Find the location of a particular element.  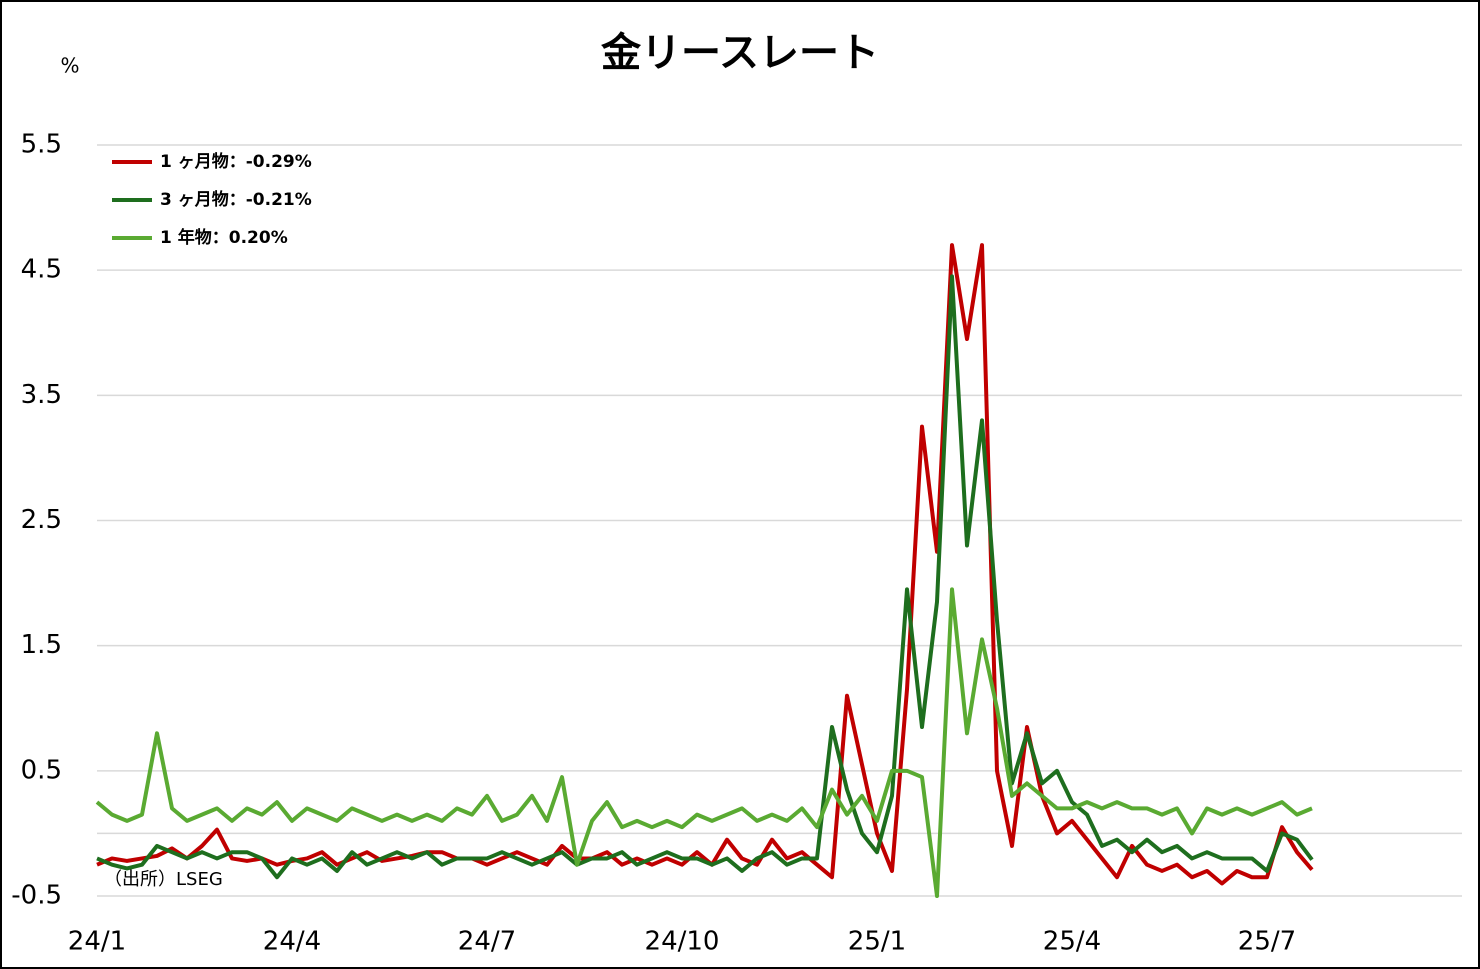

legend-label: 1 ヶ月物：-0.29% is located at coordinates (236, 161).